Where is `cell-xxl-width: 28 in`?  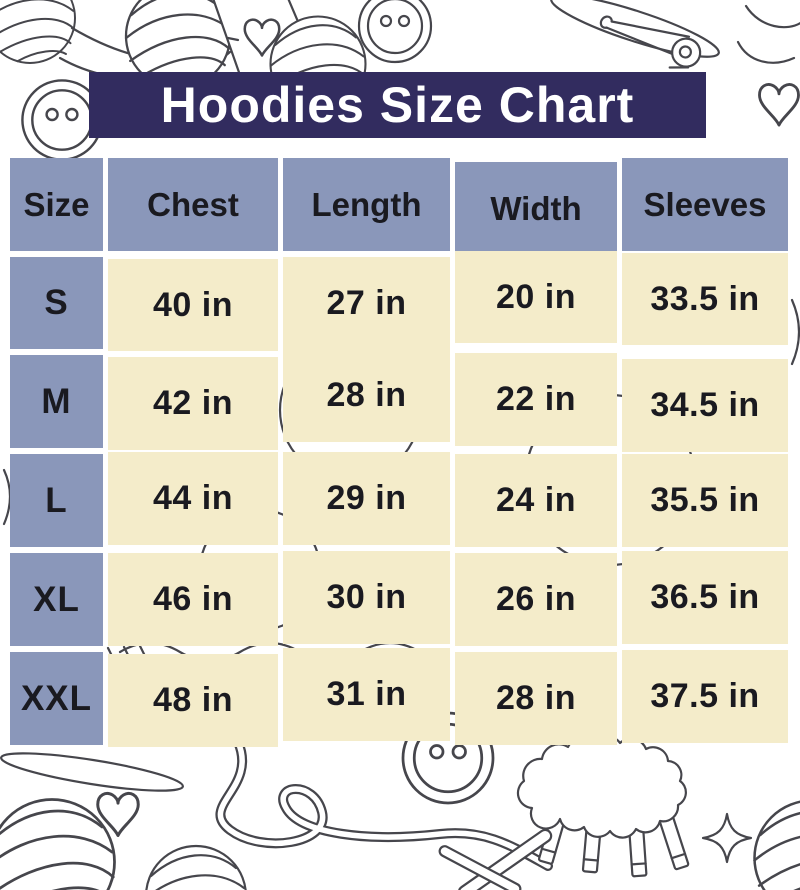
cell-xxl-width: 28 in is located at coordinates (536, 698).